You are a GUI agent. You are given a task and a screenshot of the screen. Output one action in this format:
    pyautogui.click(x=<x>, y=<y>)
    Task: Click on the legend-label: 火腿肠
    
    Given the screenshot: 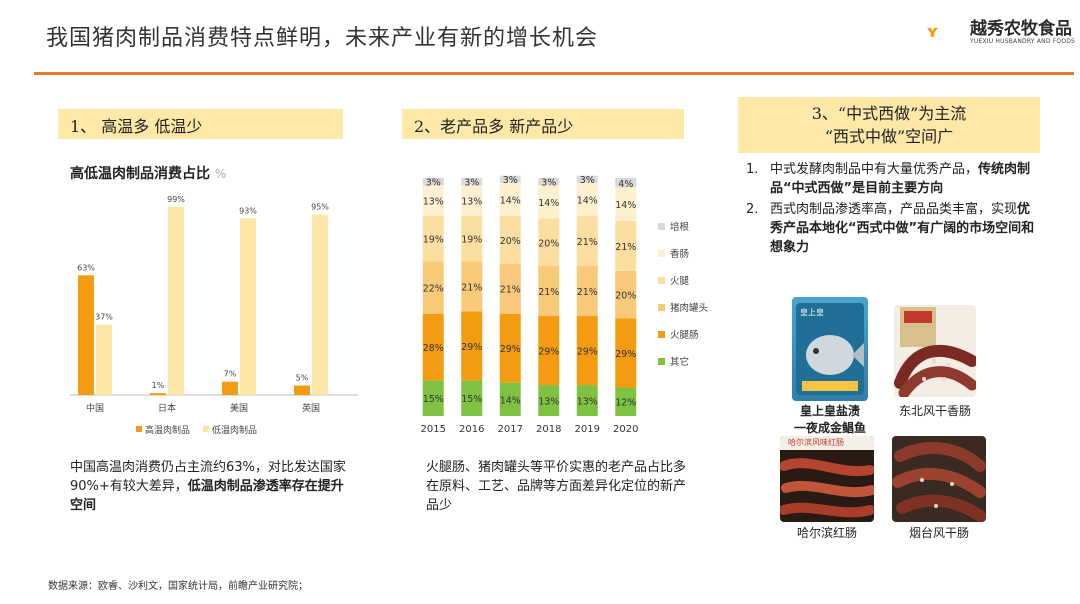 What is the action you would take?
    pyautogui.click(x=684, y=335)
    